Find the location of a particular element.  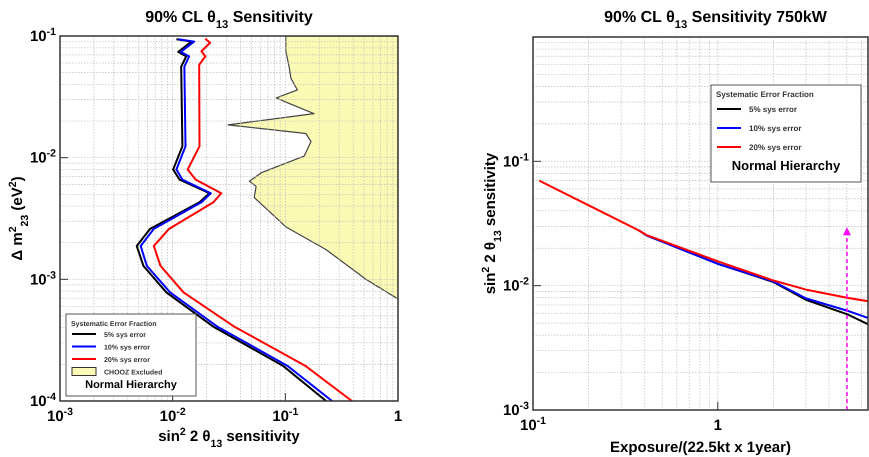

x-tick-label: 10$^{-2}$ is located at coordinates (173, 415).